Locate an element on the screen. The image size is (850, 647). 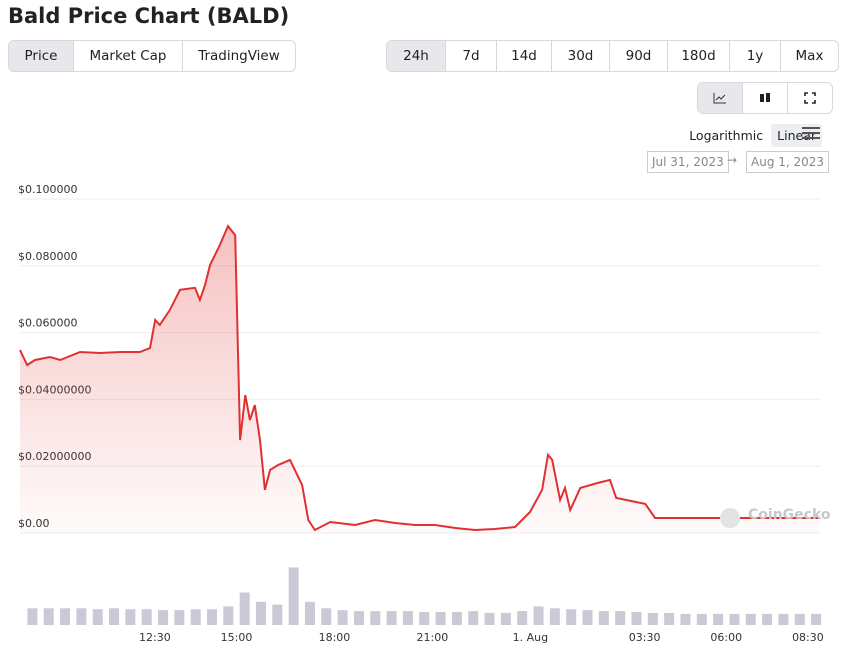
range-button: 180d is located at coordinates (699, 56).